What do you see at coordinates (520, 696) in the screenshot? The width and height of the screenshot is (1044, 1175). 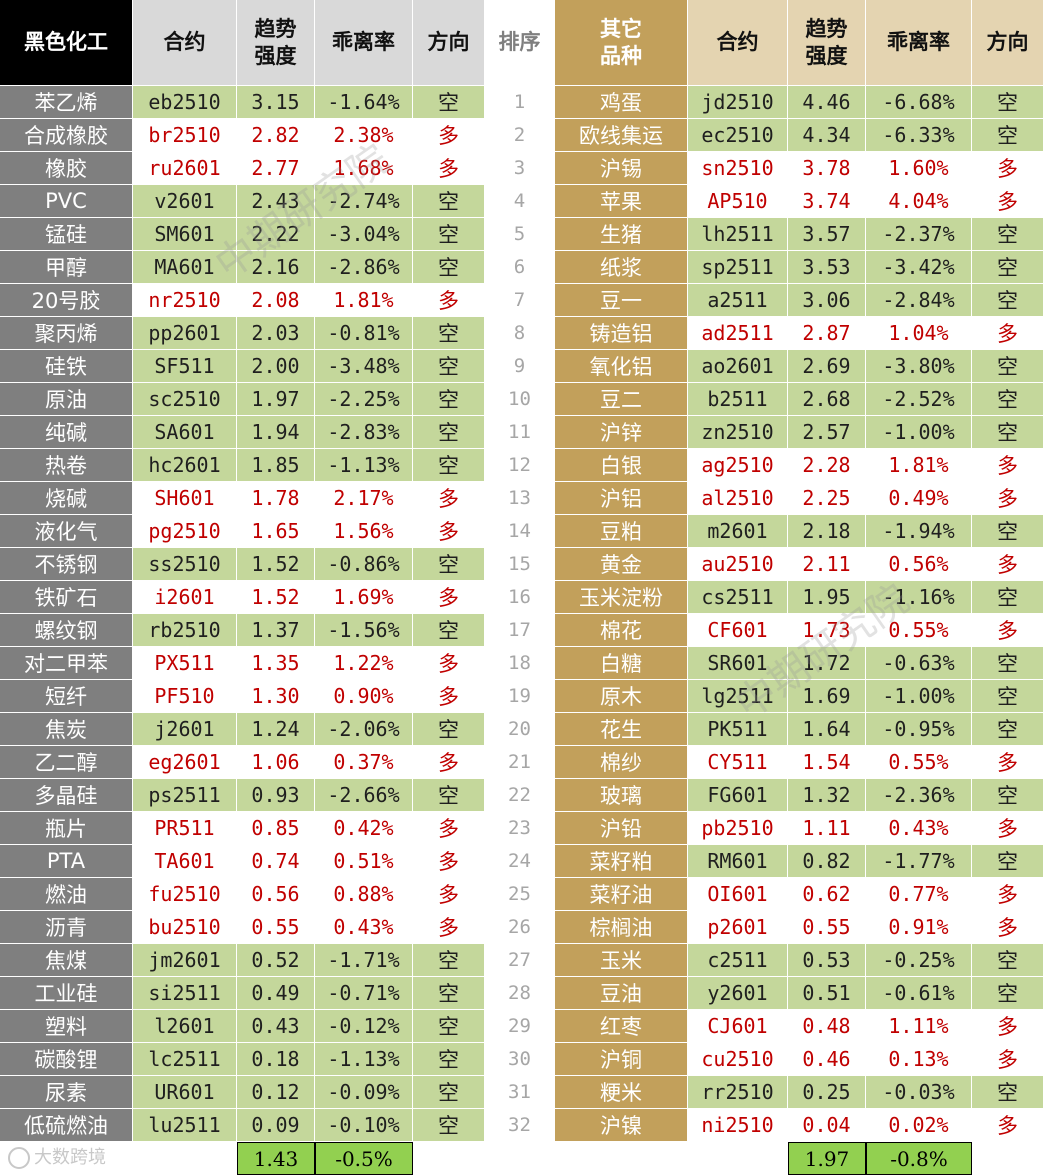 I see `rank-number: 19` at bounding box center [520, 696].